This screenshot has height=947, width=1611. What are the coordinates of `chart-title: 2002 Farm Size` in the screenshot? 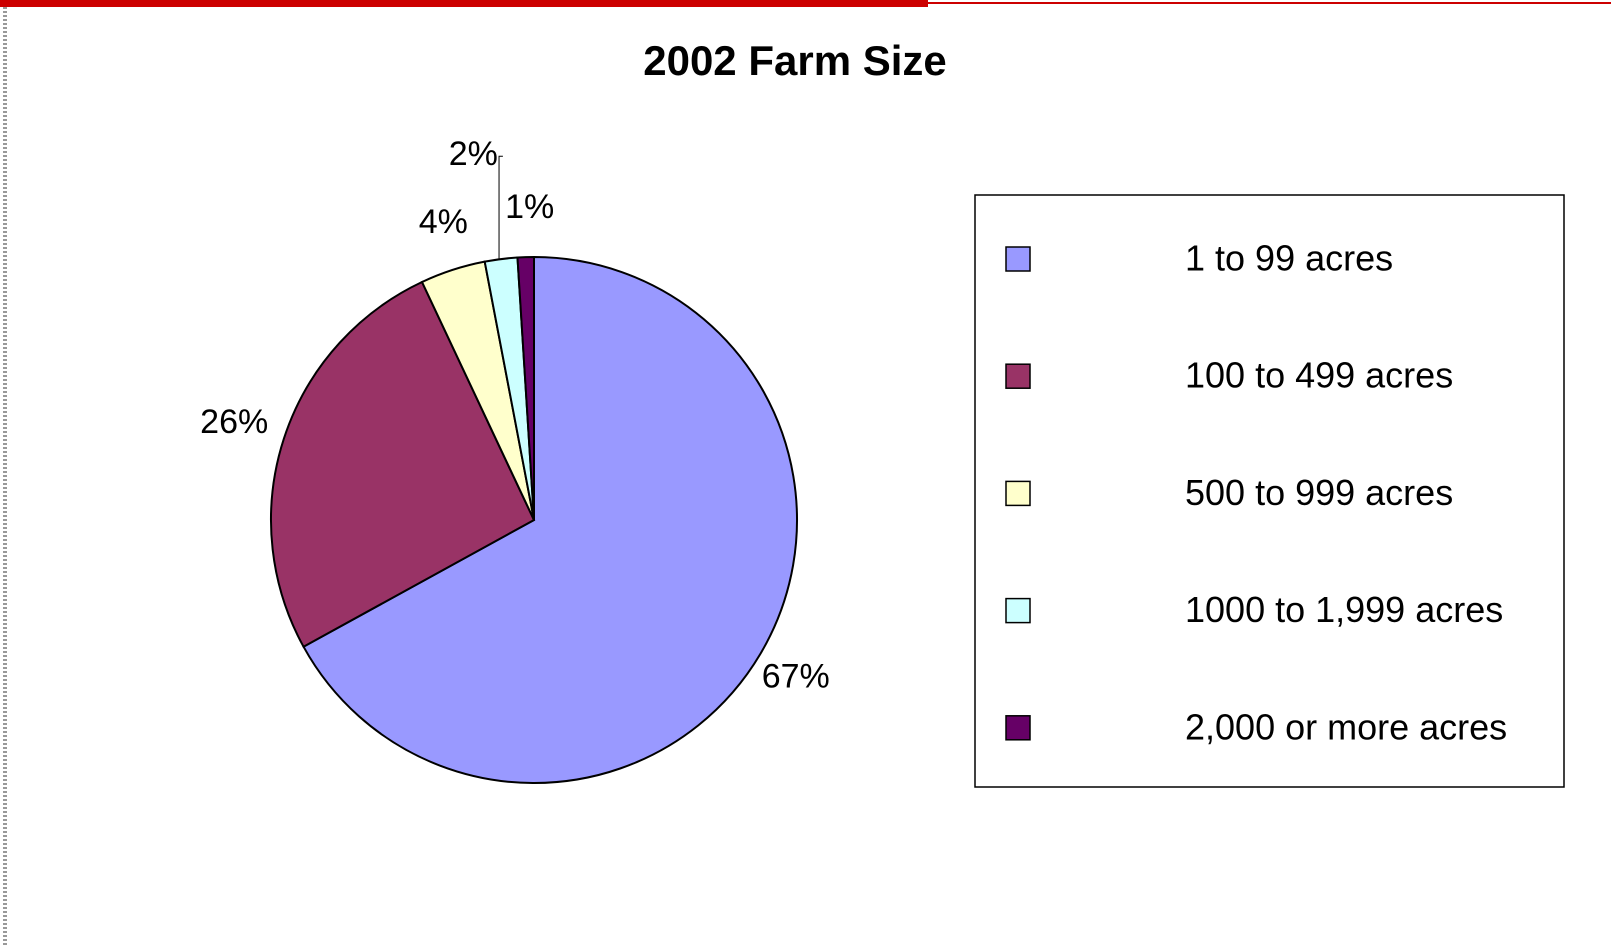 It's located at (795, 60).